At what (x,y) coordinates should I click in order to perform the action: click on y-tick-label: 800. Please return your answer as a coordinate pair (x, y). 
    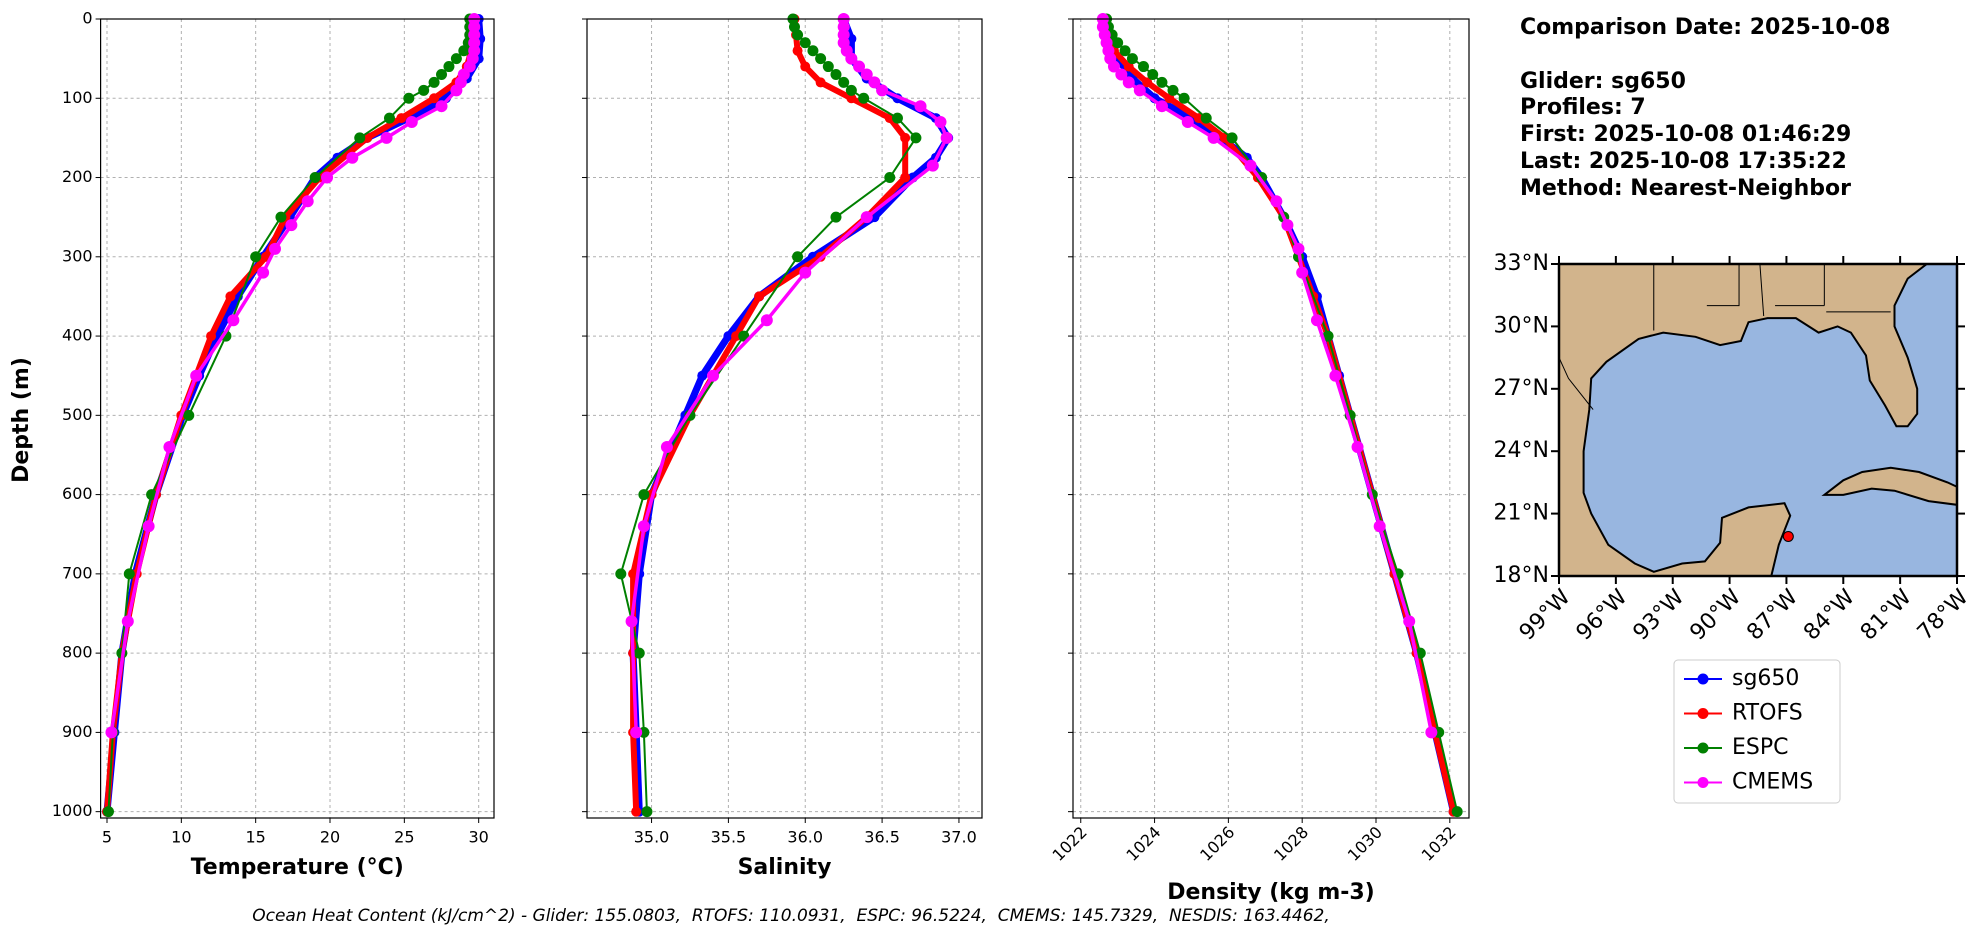
    Looking at the image, I should click on (77, 652).